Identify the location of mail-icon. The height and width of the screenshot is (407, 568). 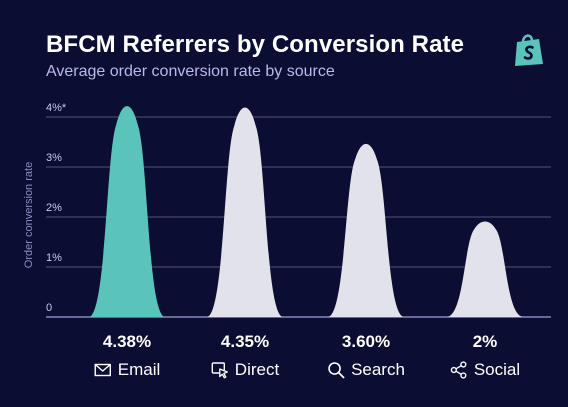
(102, 370).